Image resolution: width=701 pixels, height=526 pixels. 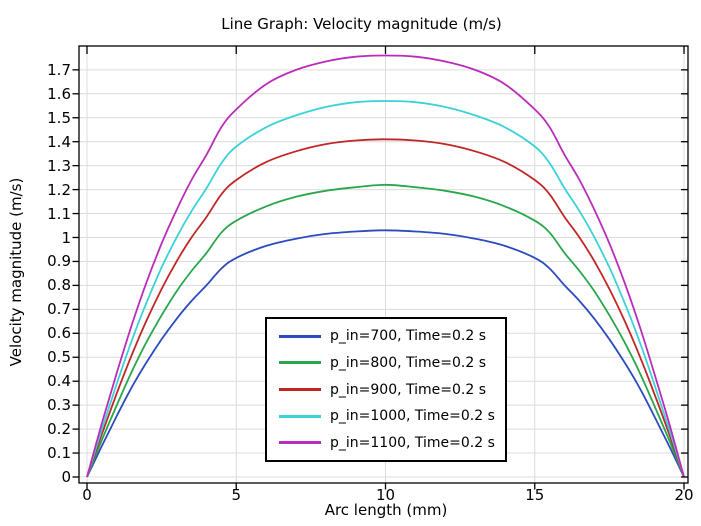 I want to click on legend-item-3: p_in=900, Time=0.2 s, so click(x=386, y=389).